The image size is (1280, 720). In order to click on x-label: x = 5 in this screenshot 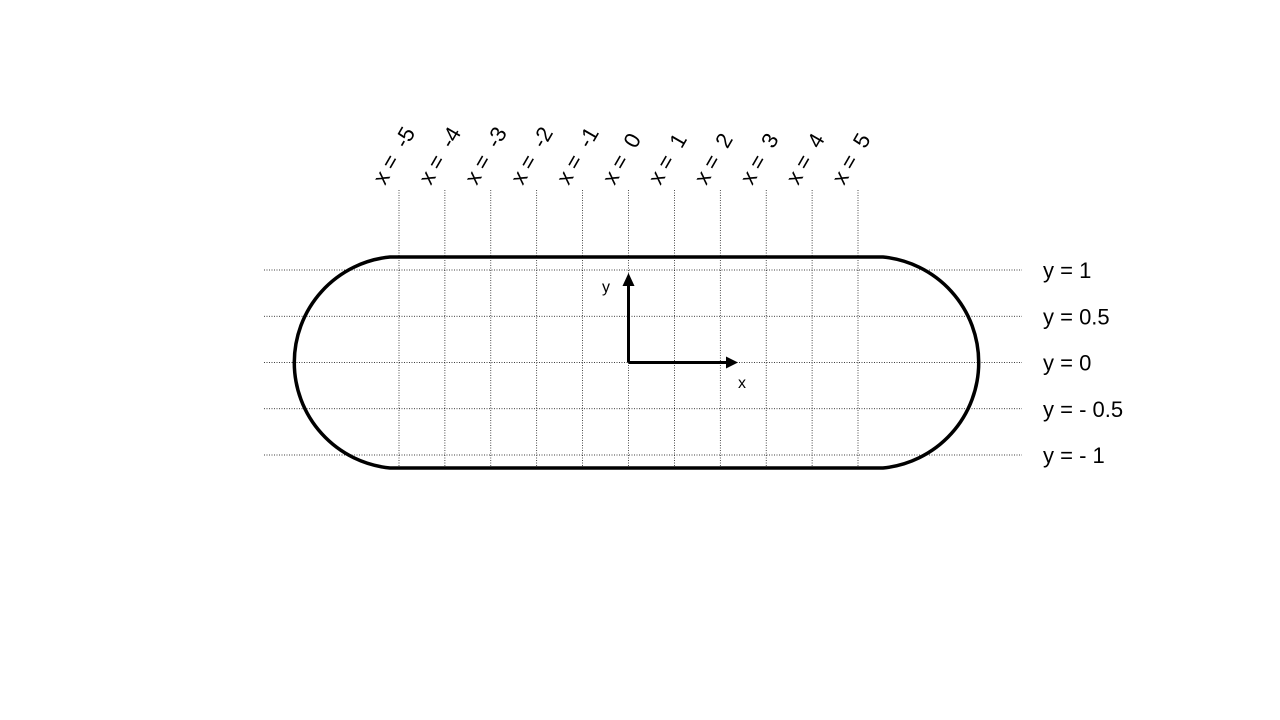, I will do `click(851, 159)`.